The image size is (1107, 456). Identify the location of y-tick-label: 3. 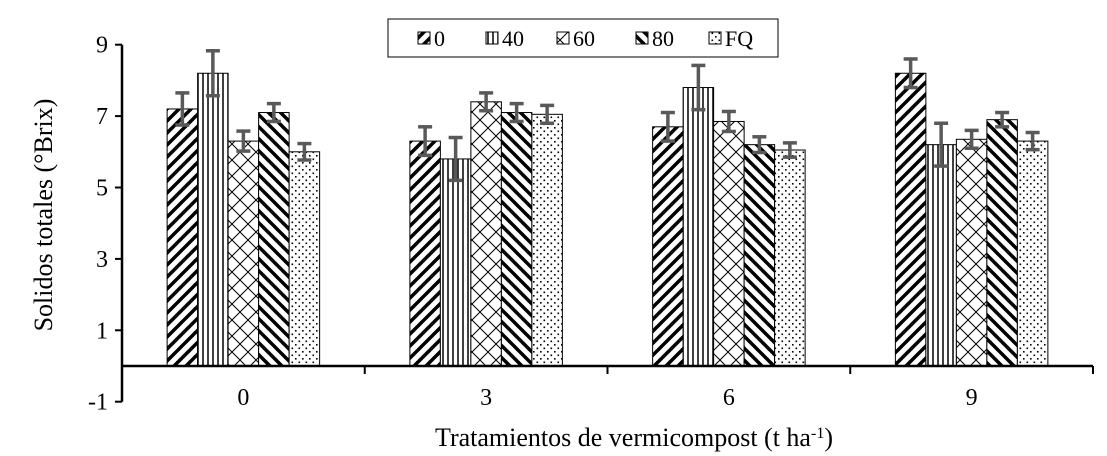
(102, 260).